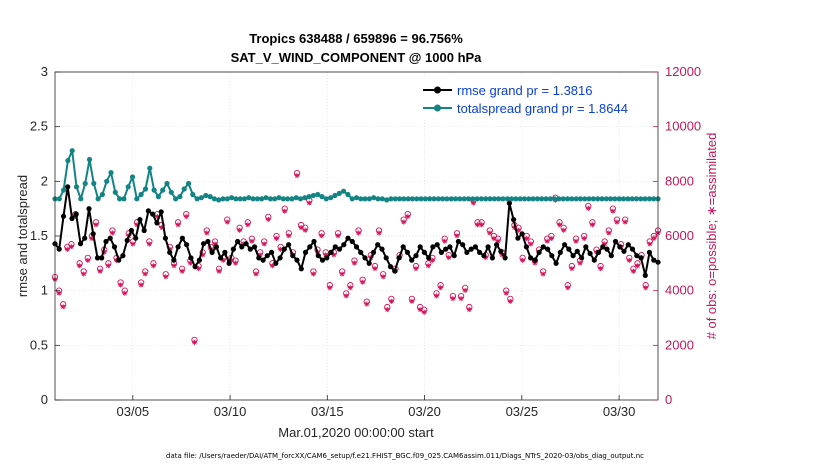  What do you see at coordinates (668, 399) in the screenshot?
I see `right-tick-label: 0` at bounding box center [668, 399].